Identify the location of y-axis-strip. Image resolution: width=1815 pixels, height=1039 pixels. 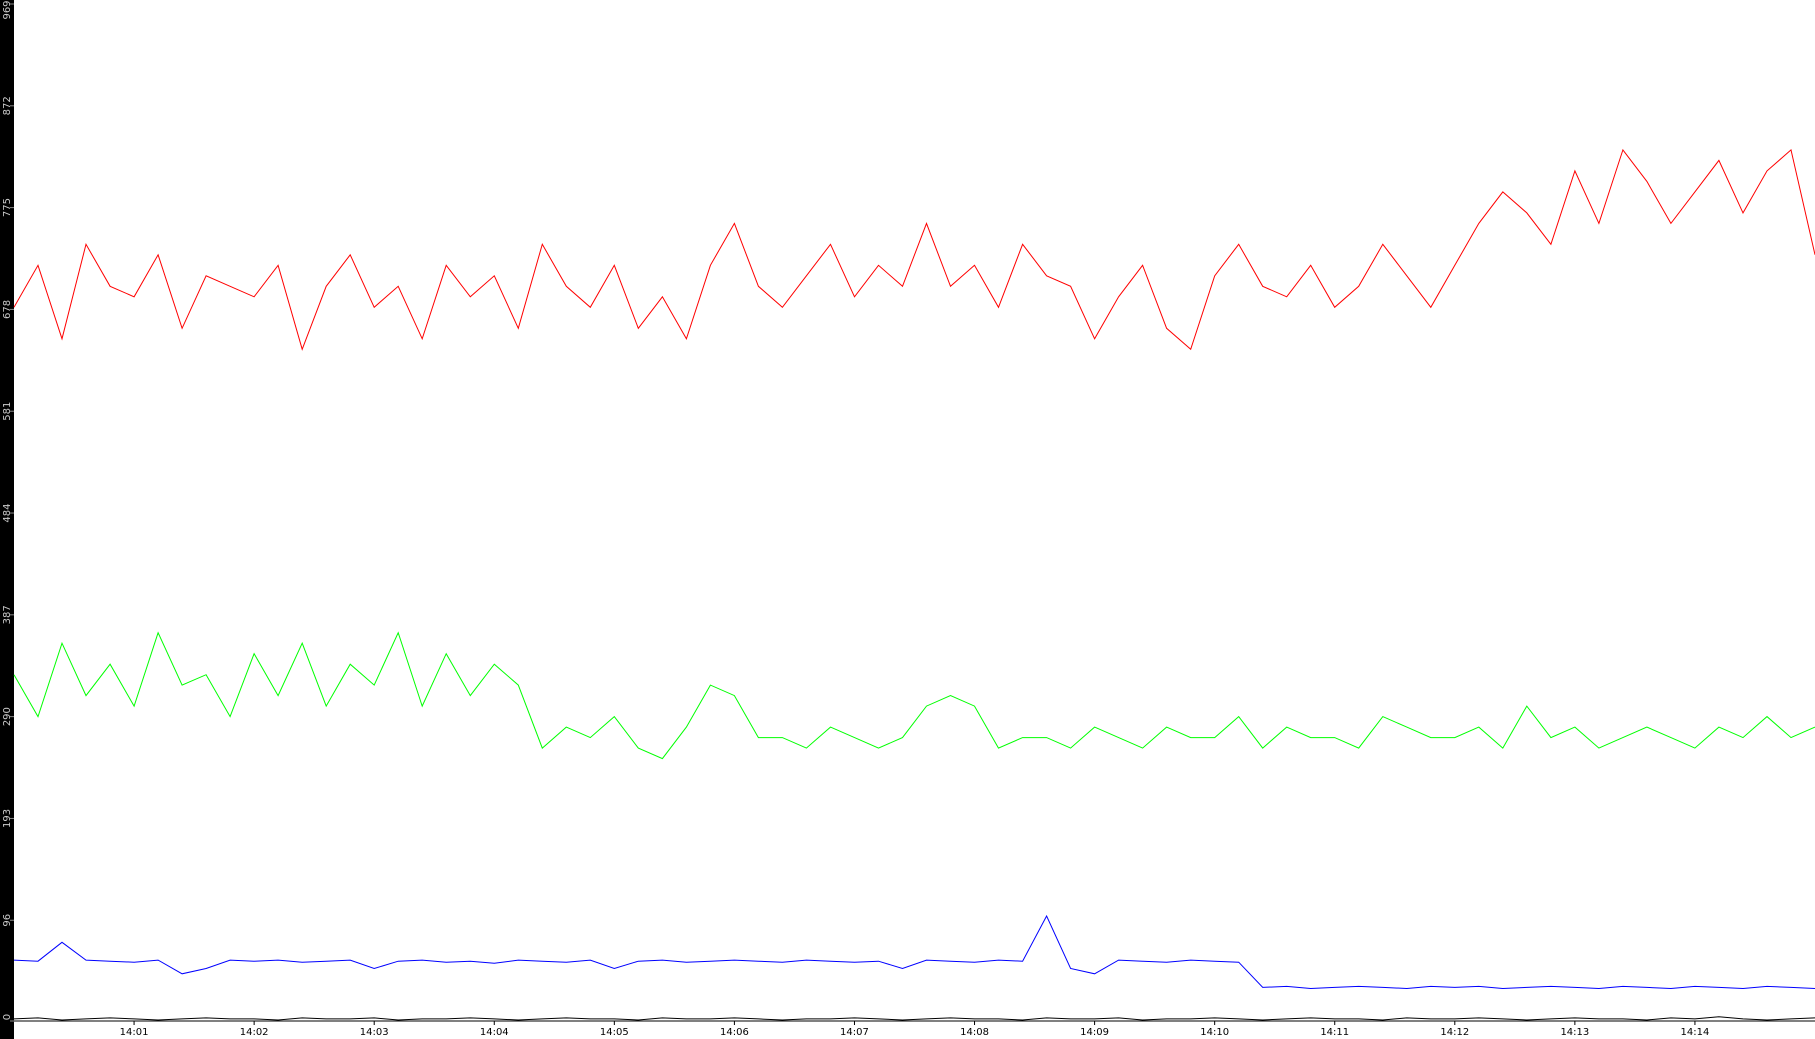
(7, 519).